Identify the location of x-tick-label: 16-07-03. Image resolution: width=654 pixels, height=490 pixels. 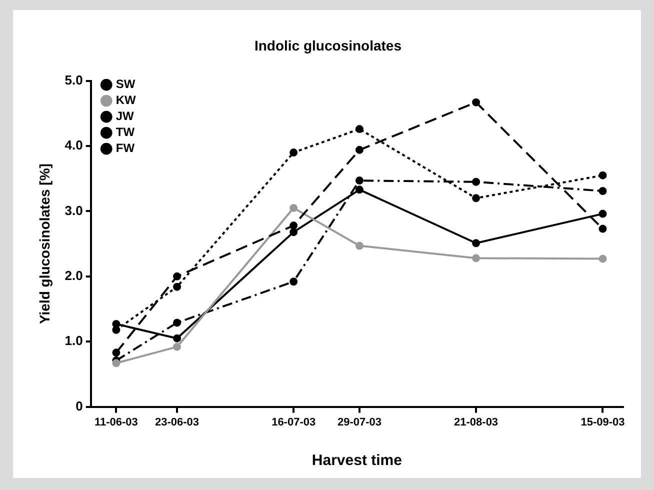
(294, 422).